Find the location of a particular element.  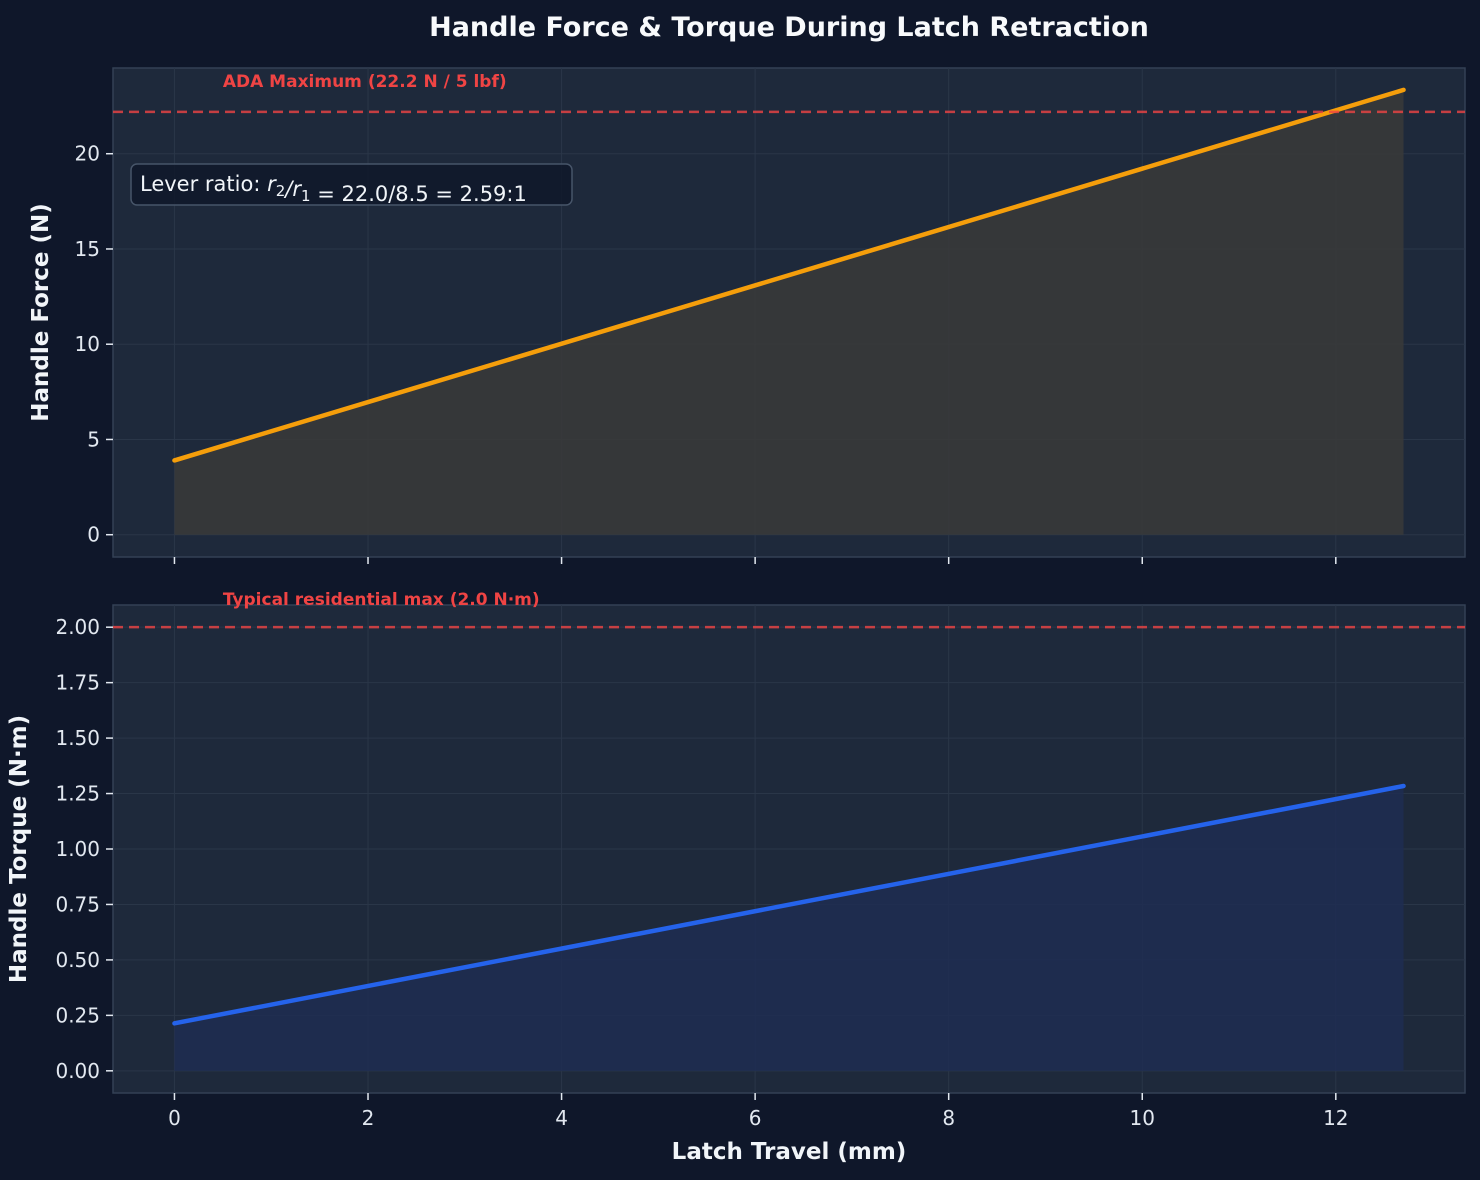

torque-y-tick-label: 1.00 is located at coordinates (77, 849).